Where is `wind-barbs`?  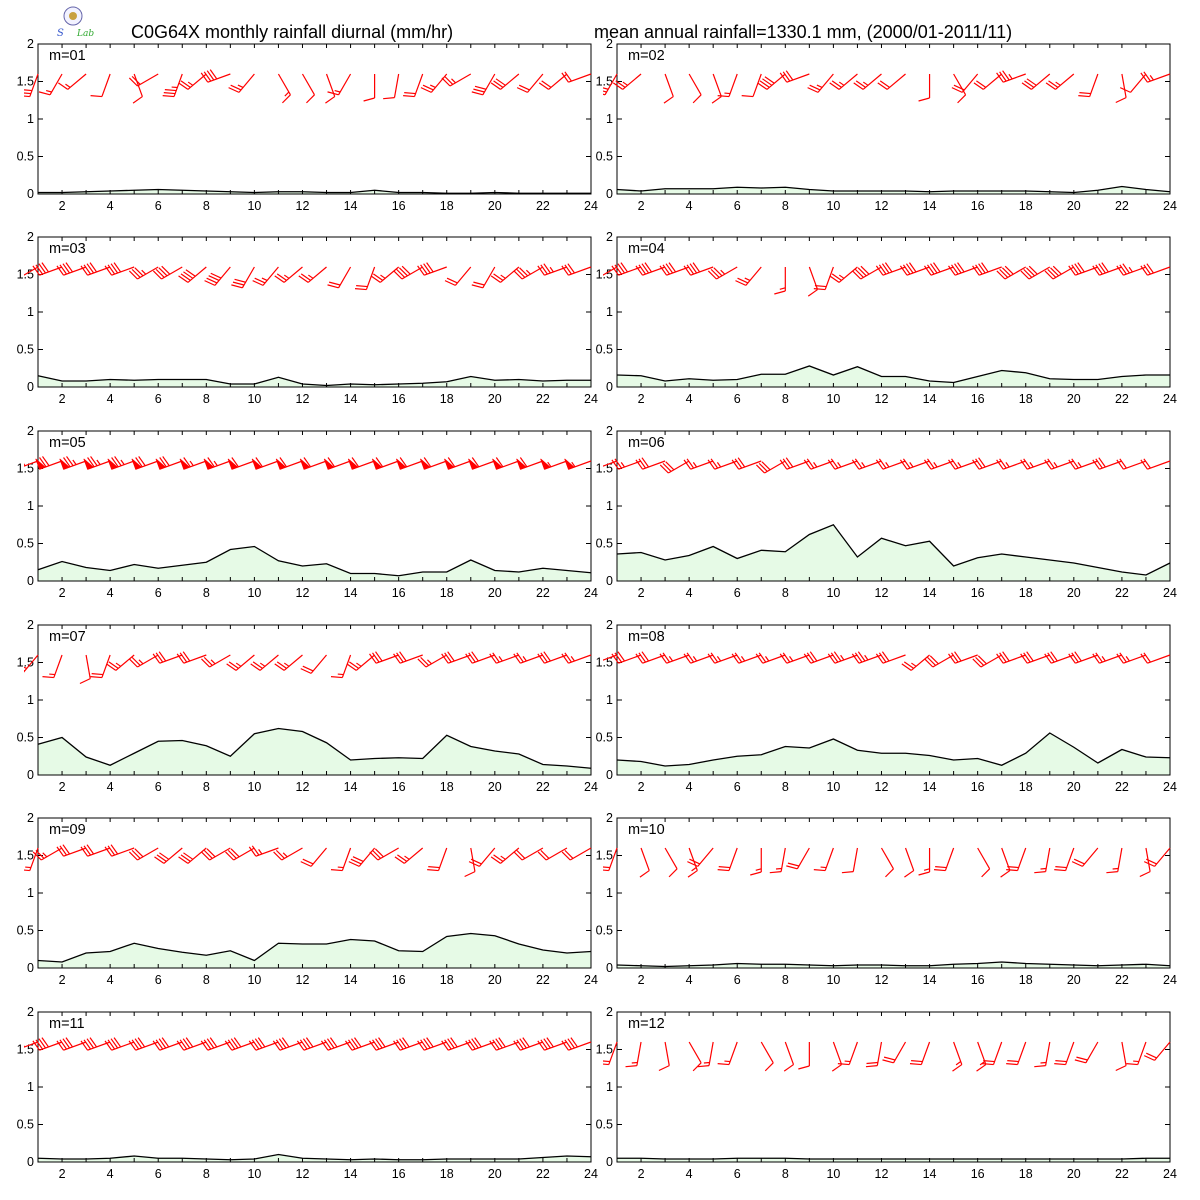 wind-barbs is located at coordinates (887, 1056).